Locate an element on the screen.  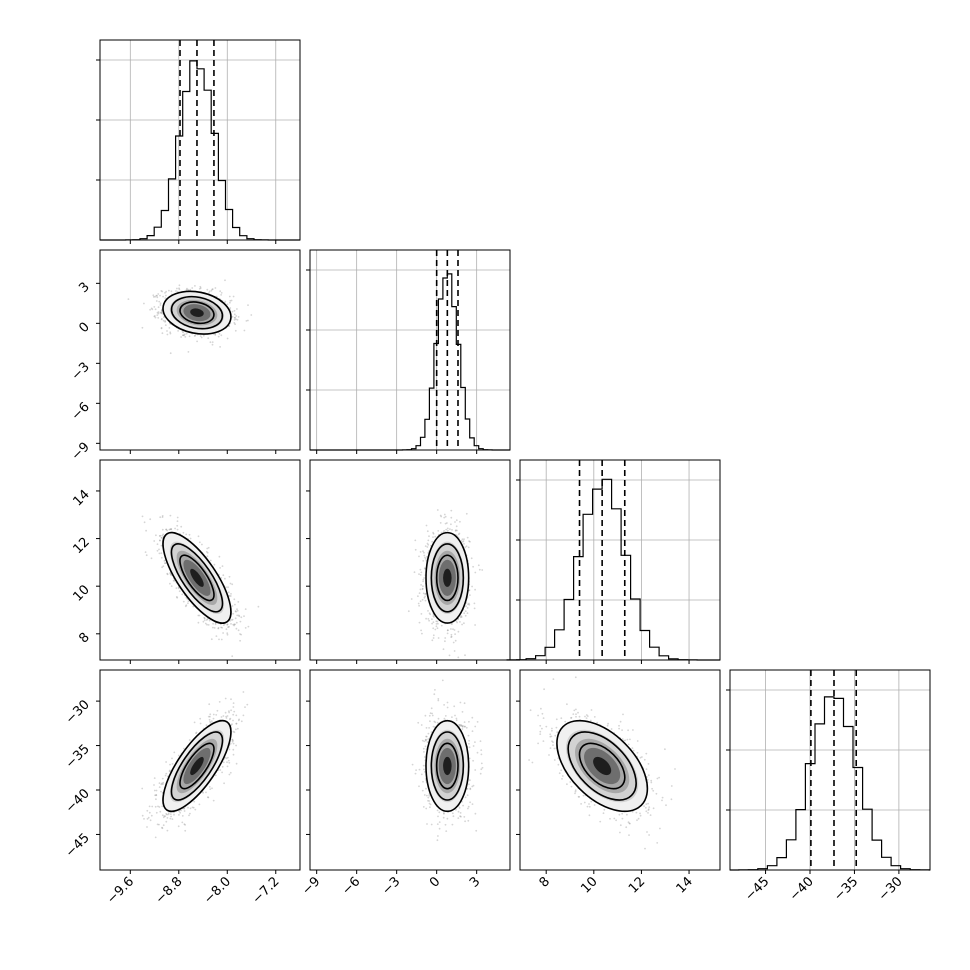
ytick-label: −3 is located at coordinates (81, 372).